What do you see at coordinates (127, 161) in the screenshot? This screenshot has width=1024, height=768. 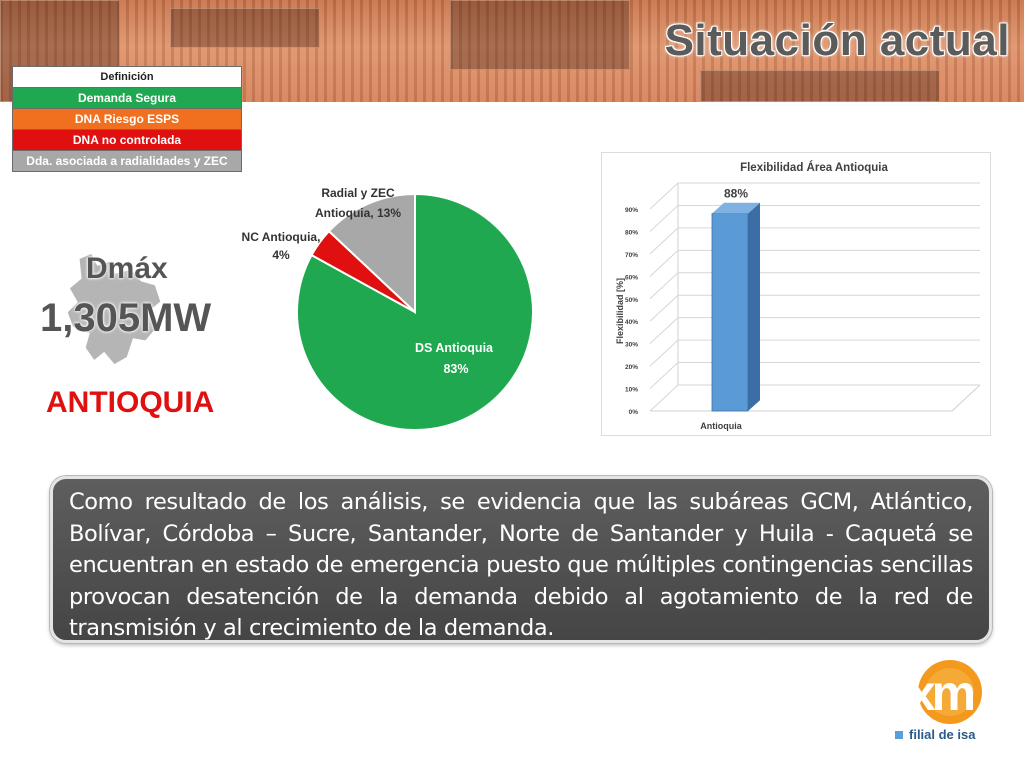 I see `definition-row-radialidades: Dda. asociada a radialidades y ZEC` at bounding box center [127, 161].